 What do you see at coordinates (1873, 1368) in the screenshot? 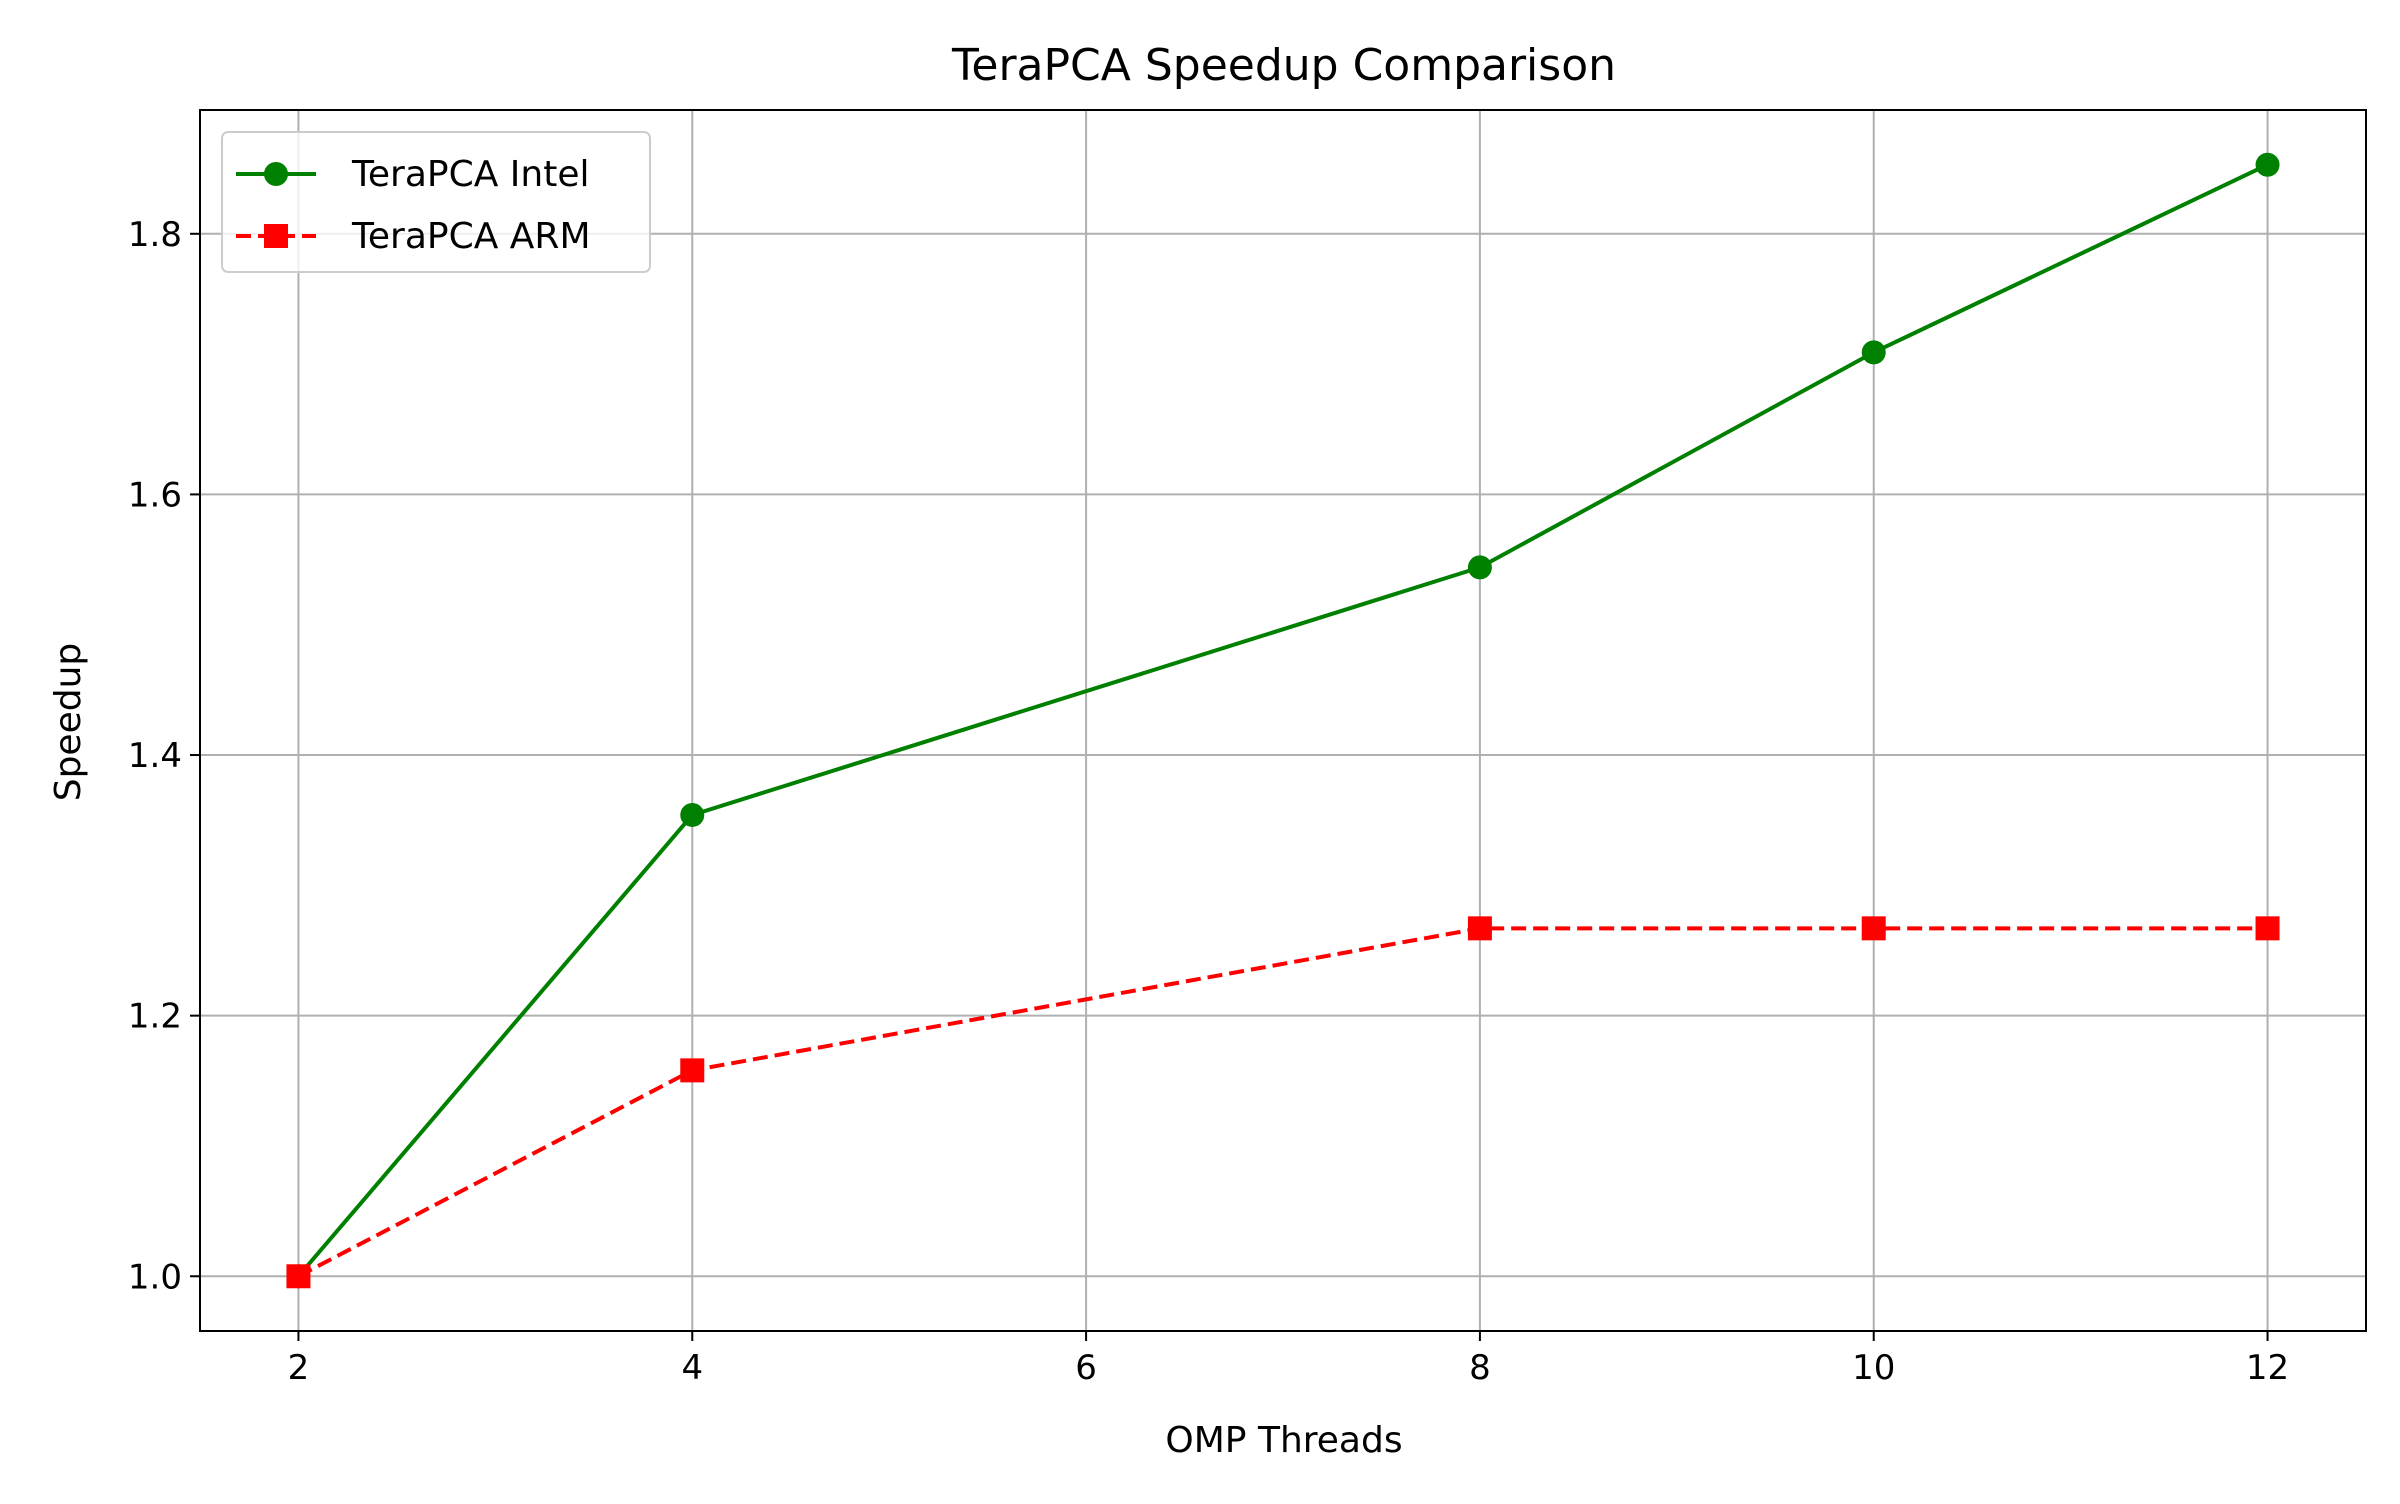
I see `x-tick-label: 10` at bounding box center [1873, 1368].